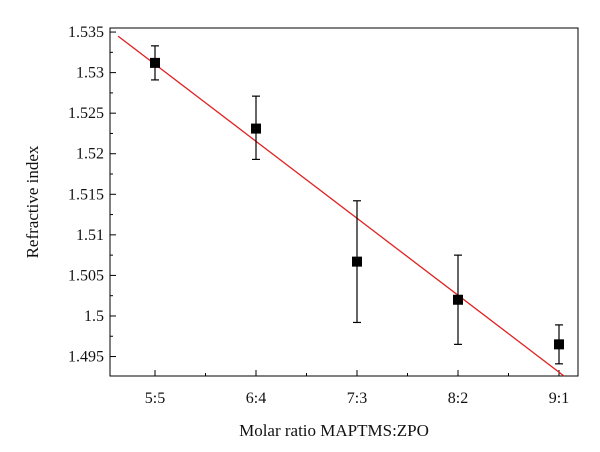 The width and height of the screenshot is (600, 452). Describe the element at coordinates (94, 316) in the screenshot. I see `y-tick-label: 1.5` at that location.